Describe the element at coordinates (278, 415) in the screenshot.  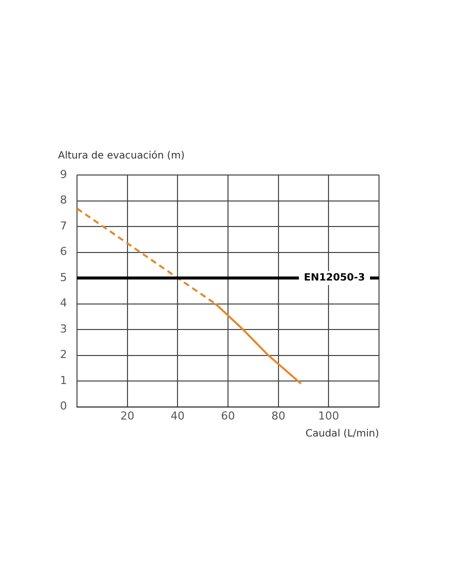
I see `x-tick-label: 80` at that location.